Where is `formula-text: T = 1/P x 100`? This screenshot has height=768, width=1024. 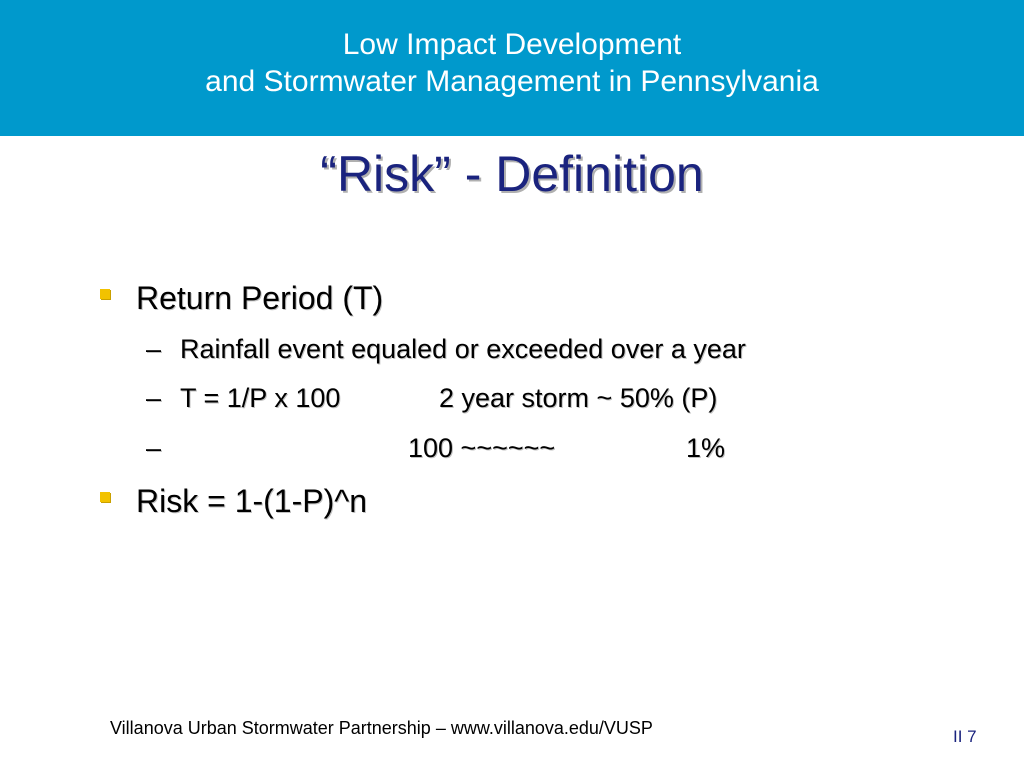 formula-text: T = 1/P x 100 is located at coordinates (260, 398).